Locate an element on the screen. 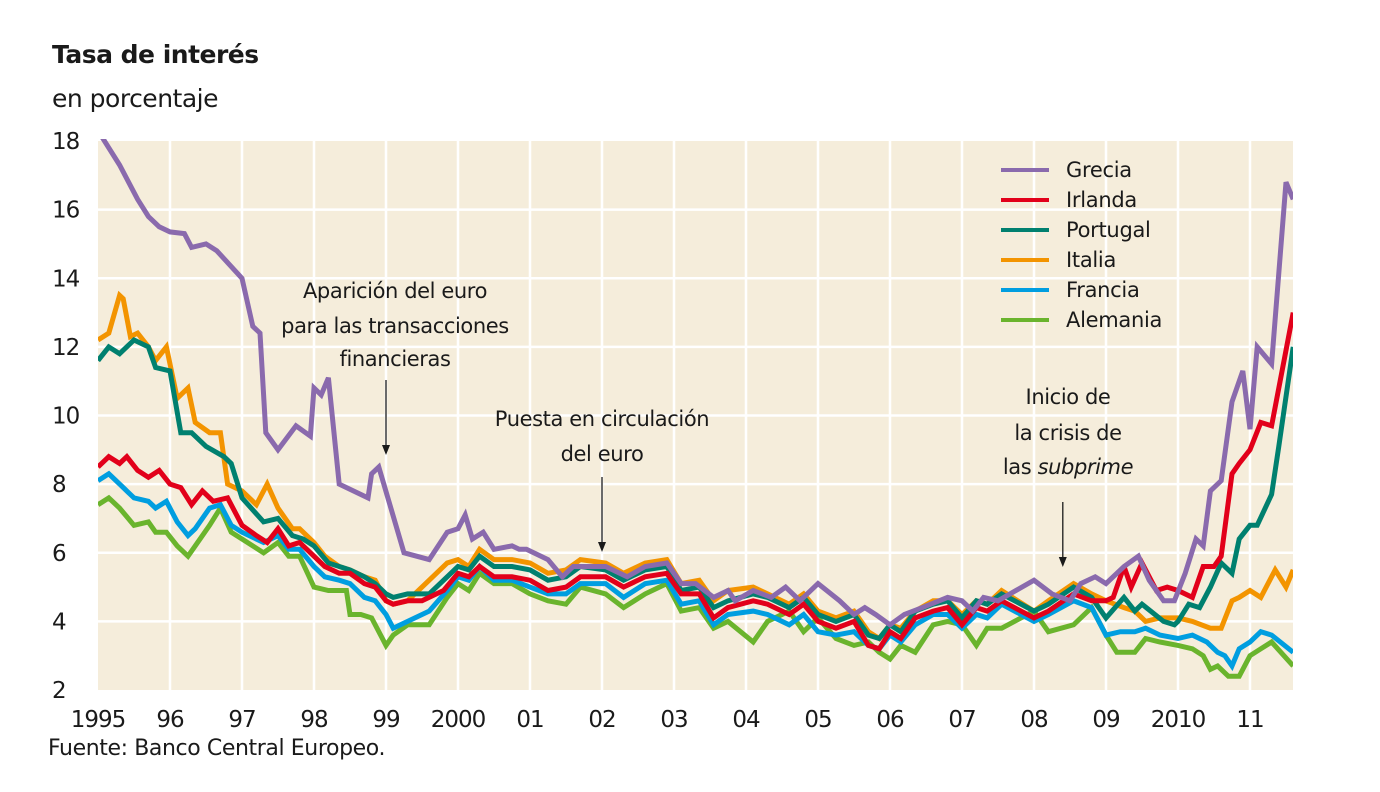 The height and width of the screenshot is (792, 1380). y-tick-label: 16 is located at coordinates (66, 211).